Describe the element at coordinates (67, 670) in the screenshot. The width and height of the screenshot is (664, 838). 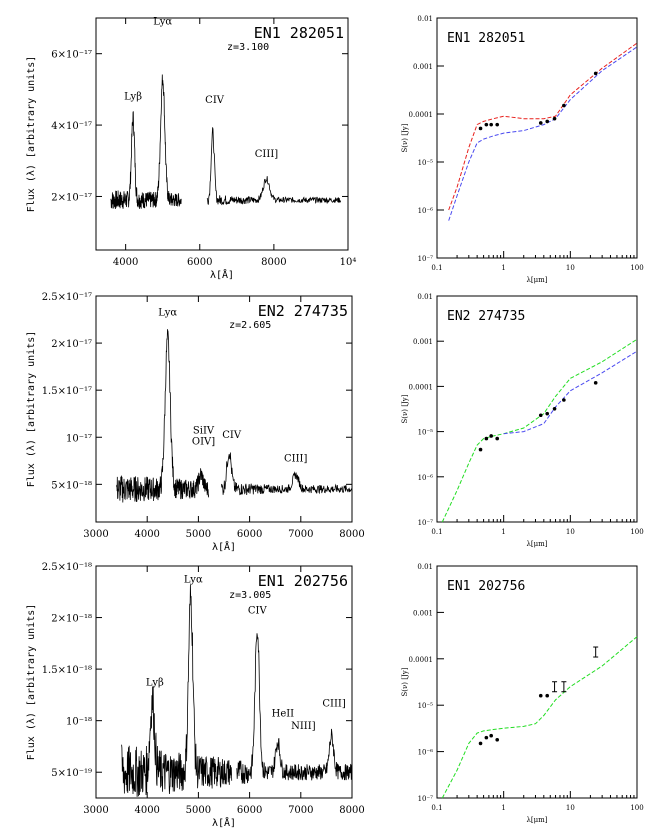
I see `y-tick-label: 1.5×10⁻¹⁸` at that location.